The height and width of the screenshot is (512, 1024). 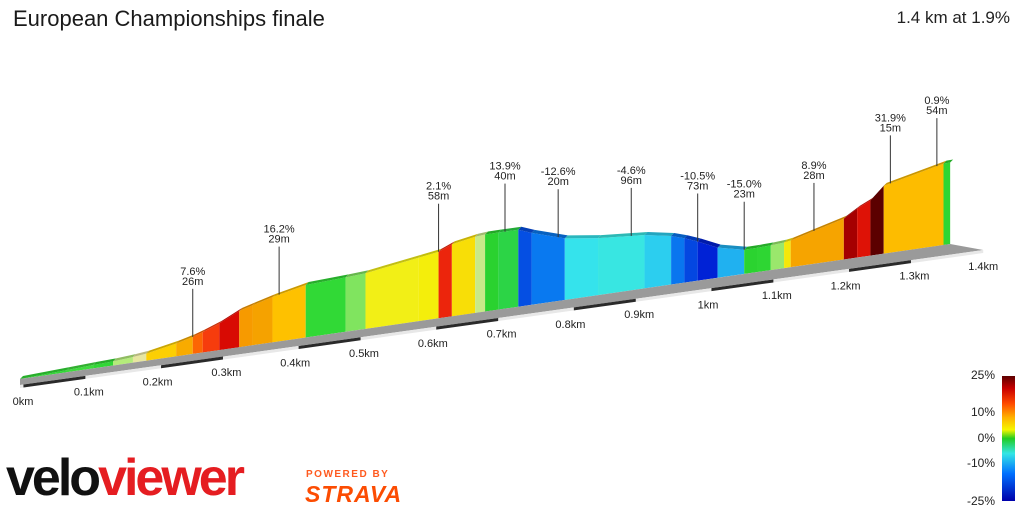 What do you see at coordinates (777, 296) in the screenshot?
I see `x-tick-label: 1.1km` at bounding box center [777, 296].